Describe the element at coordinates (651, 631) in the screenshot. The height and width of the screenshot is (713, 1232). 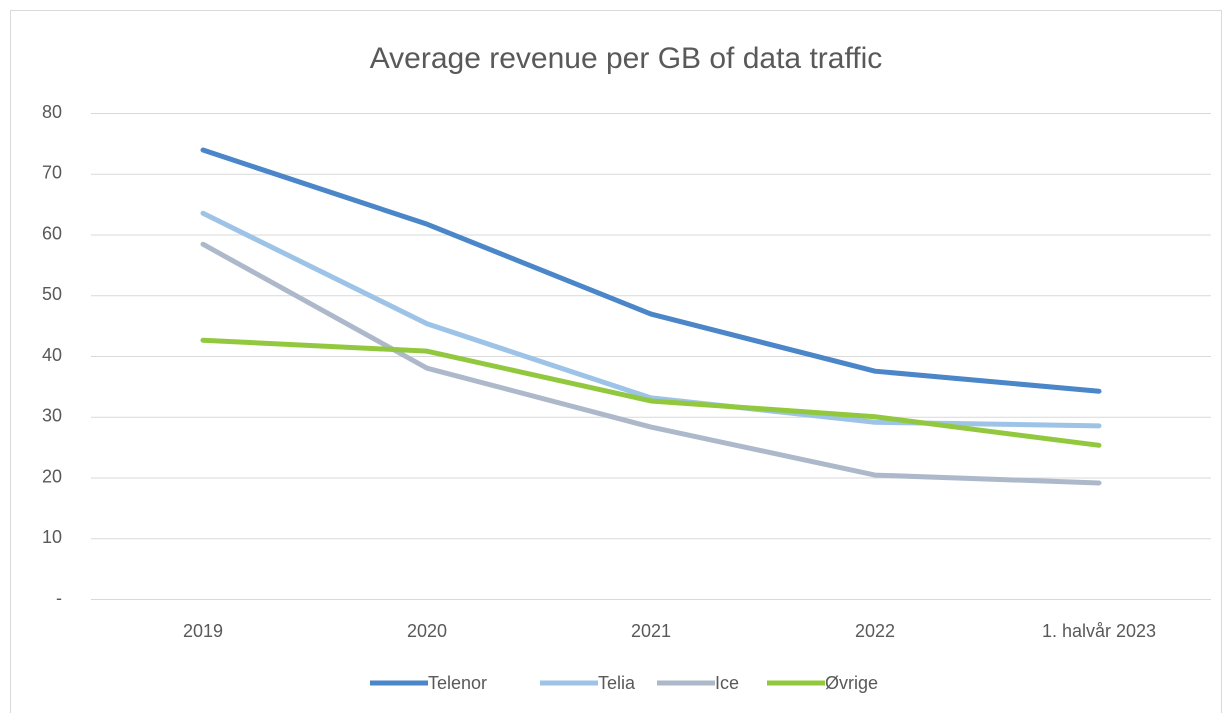
I see `x-tick-label: 2021` at that location.